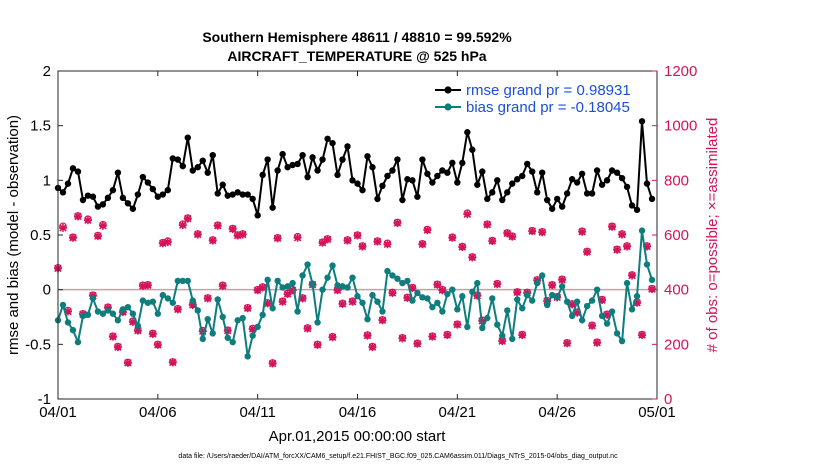 Image resolution: width=830 pixels, height=470 pixels. I want to click on y-tick-label: 0.5, so click(40, 235).